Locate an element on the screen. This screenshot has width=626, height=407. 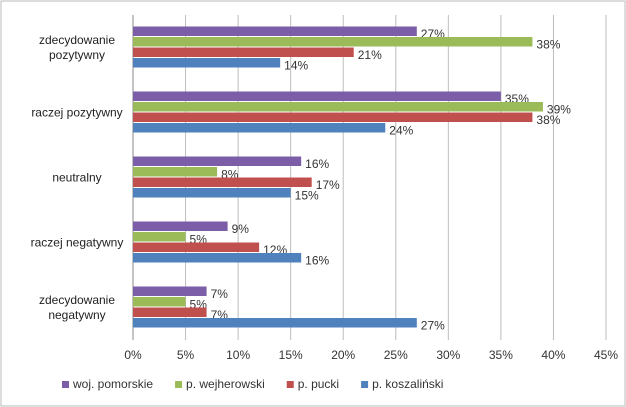
data-label: 14% is located at coordinates (296, 65).